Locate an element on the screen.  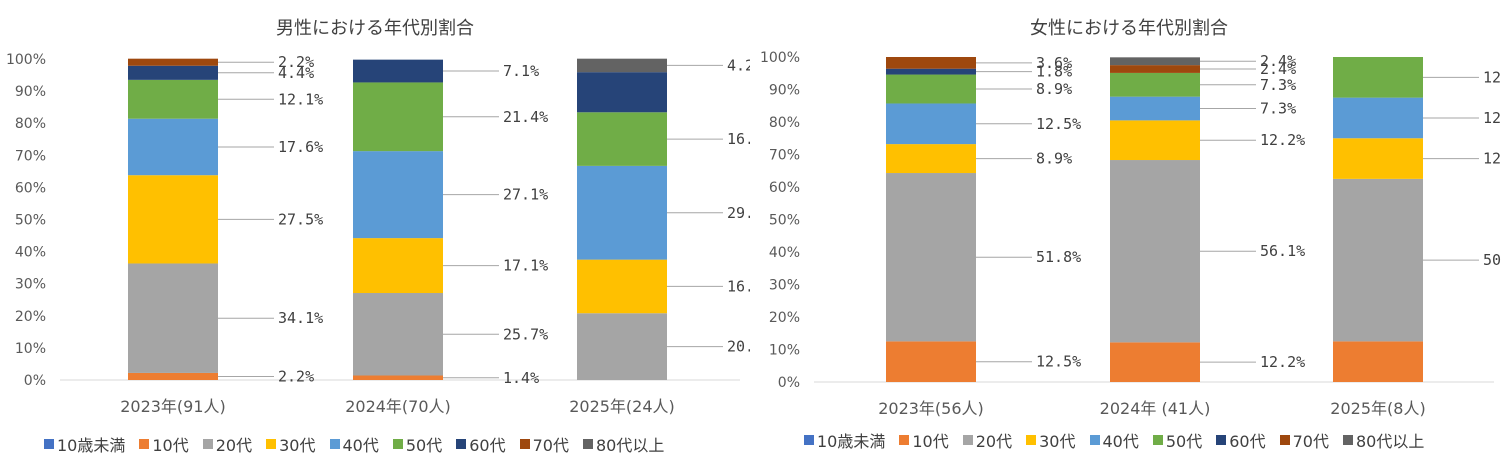
legend-item: 70代 is located at coordinates (544, 444).